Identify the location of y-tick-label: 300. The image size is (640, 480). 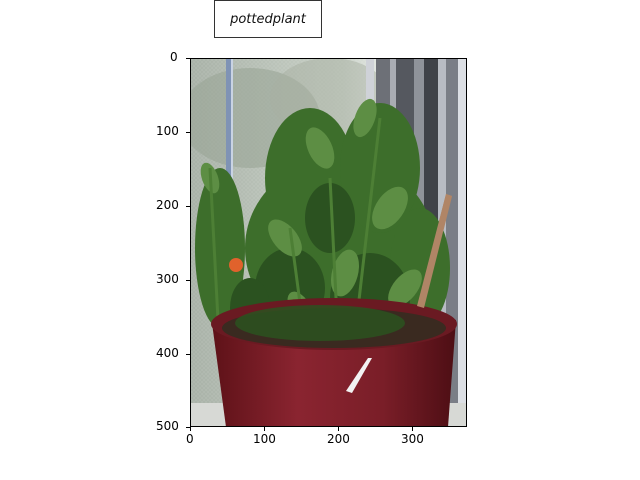
(167, 279).